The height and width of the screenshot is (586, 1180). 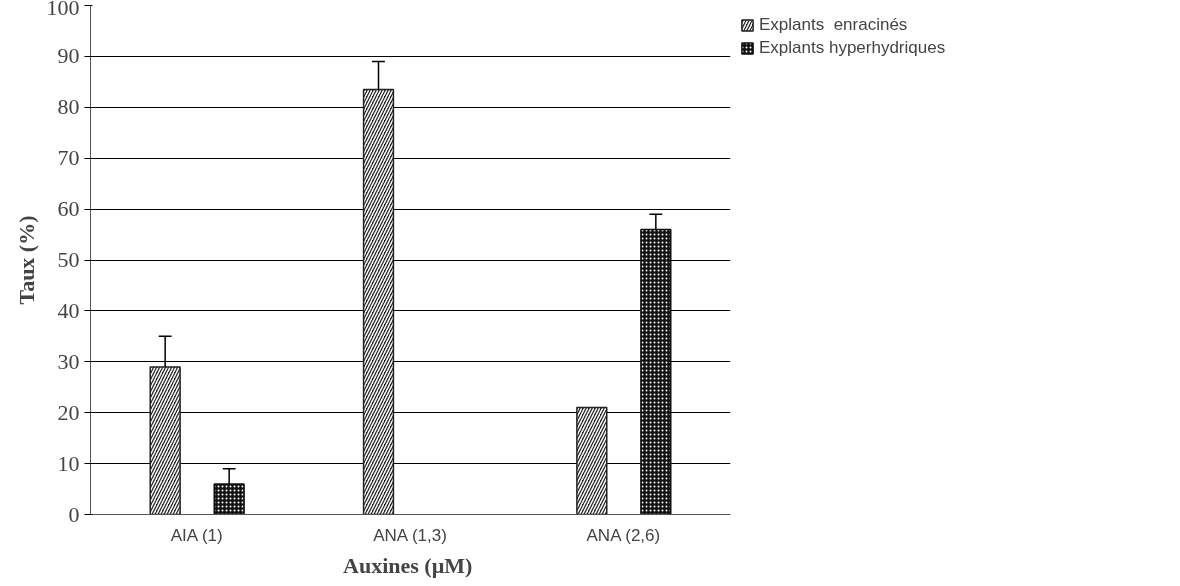 I want to click on y-tick-label: 0, so click(x=74, y=514).